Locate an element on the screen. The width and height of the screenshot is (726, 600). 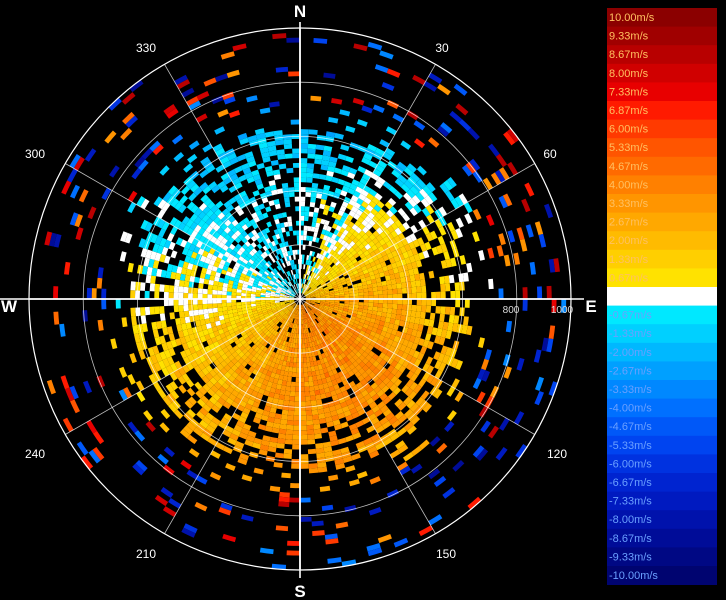
colorbar-swatch is located at coordinates (662, 334).